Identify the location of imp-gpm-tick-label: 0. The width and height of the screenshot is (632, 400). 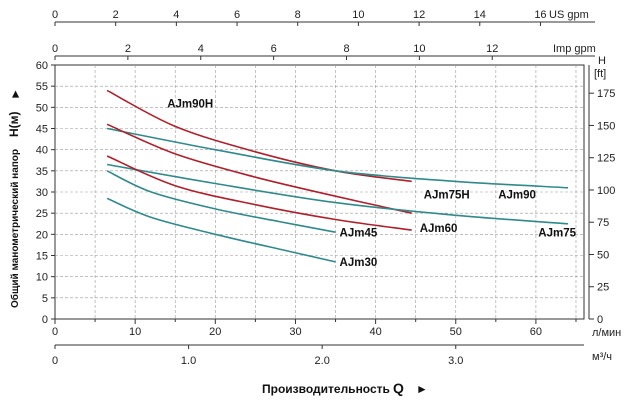
(55, 49).